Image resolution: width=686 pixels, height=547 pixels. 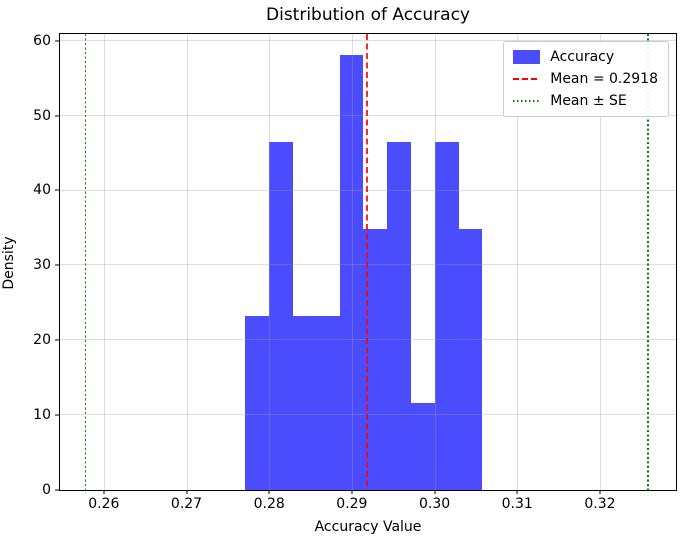 I want to click on y-tick-label: 10, so click(x=42, y=415).